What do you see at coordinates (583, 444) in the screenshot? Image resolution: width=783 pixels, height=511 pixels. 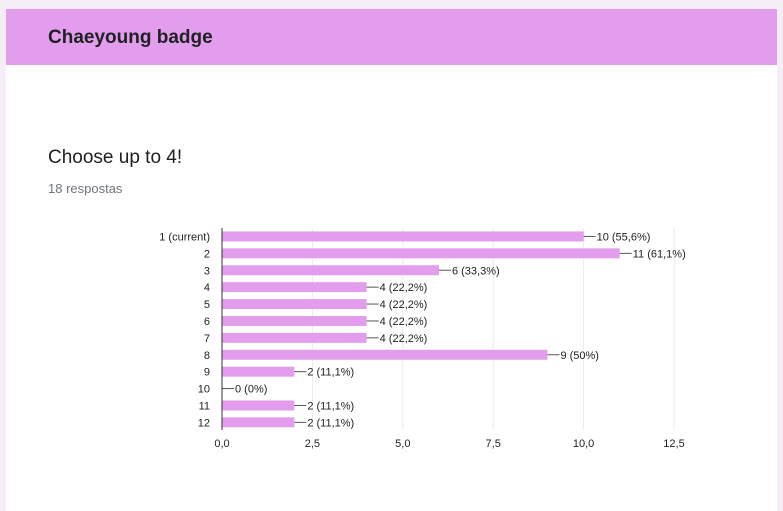 I see `x-tick-label: 10,0` at bounding box center [583, 444].